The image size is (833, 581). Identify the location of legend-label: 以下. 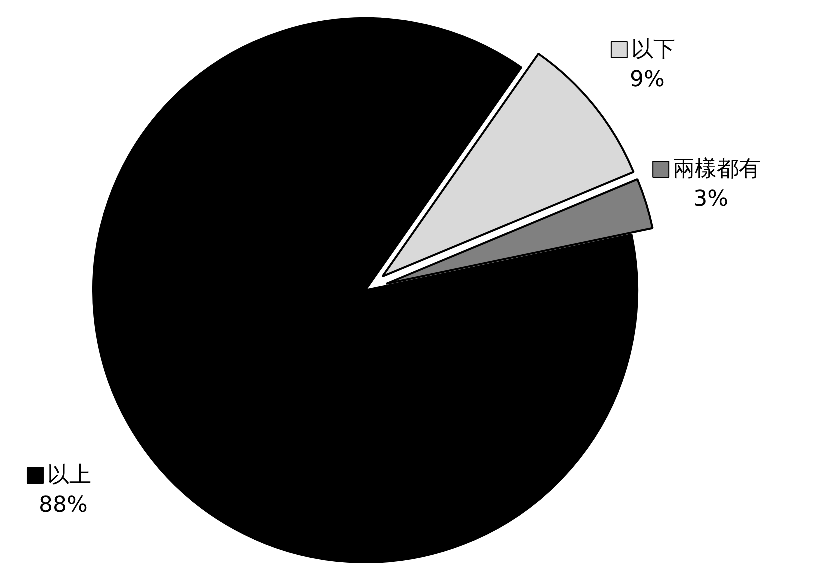
(653, 49).